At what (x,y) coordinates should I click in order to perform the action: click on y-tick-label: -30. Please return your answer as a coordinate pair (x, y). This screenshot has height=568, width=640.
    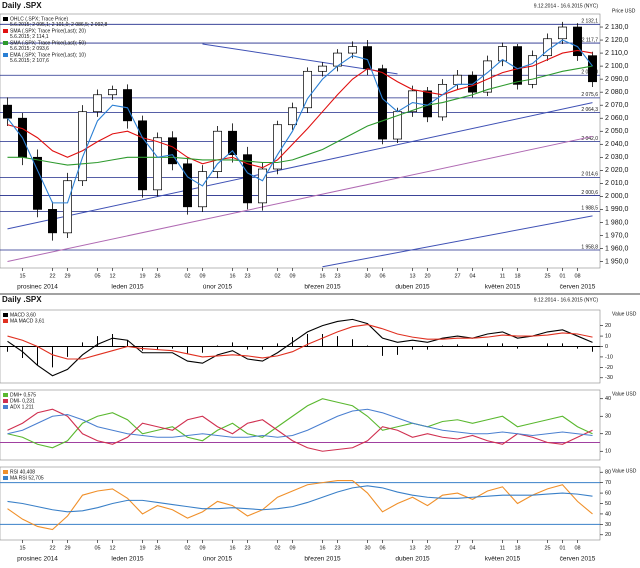
    Looking at the image, I should click on (609, 378).